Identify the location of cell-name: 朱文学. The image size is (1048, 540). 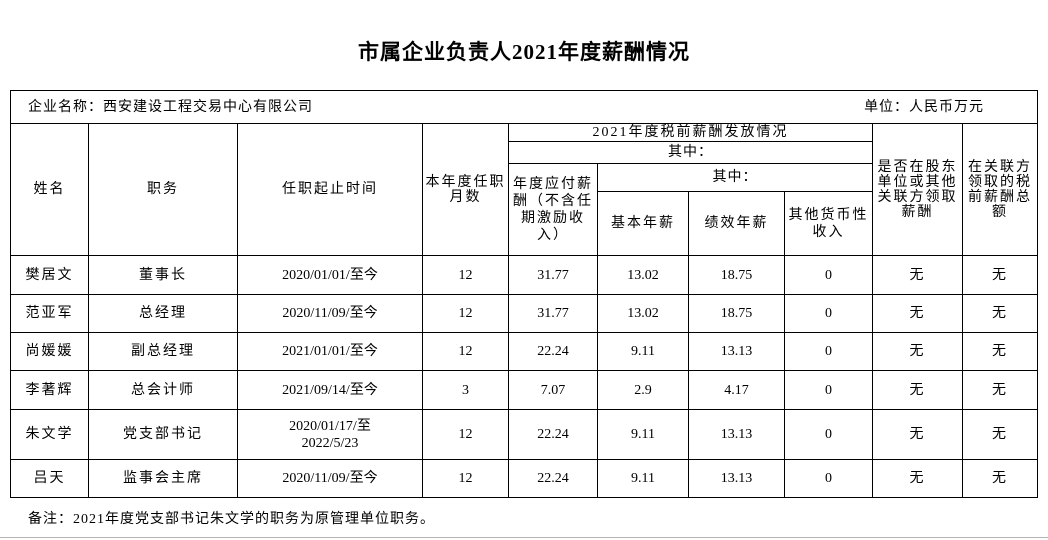
(49, 434).